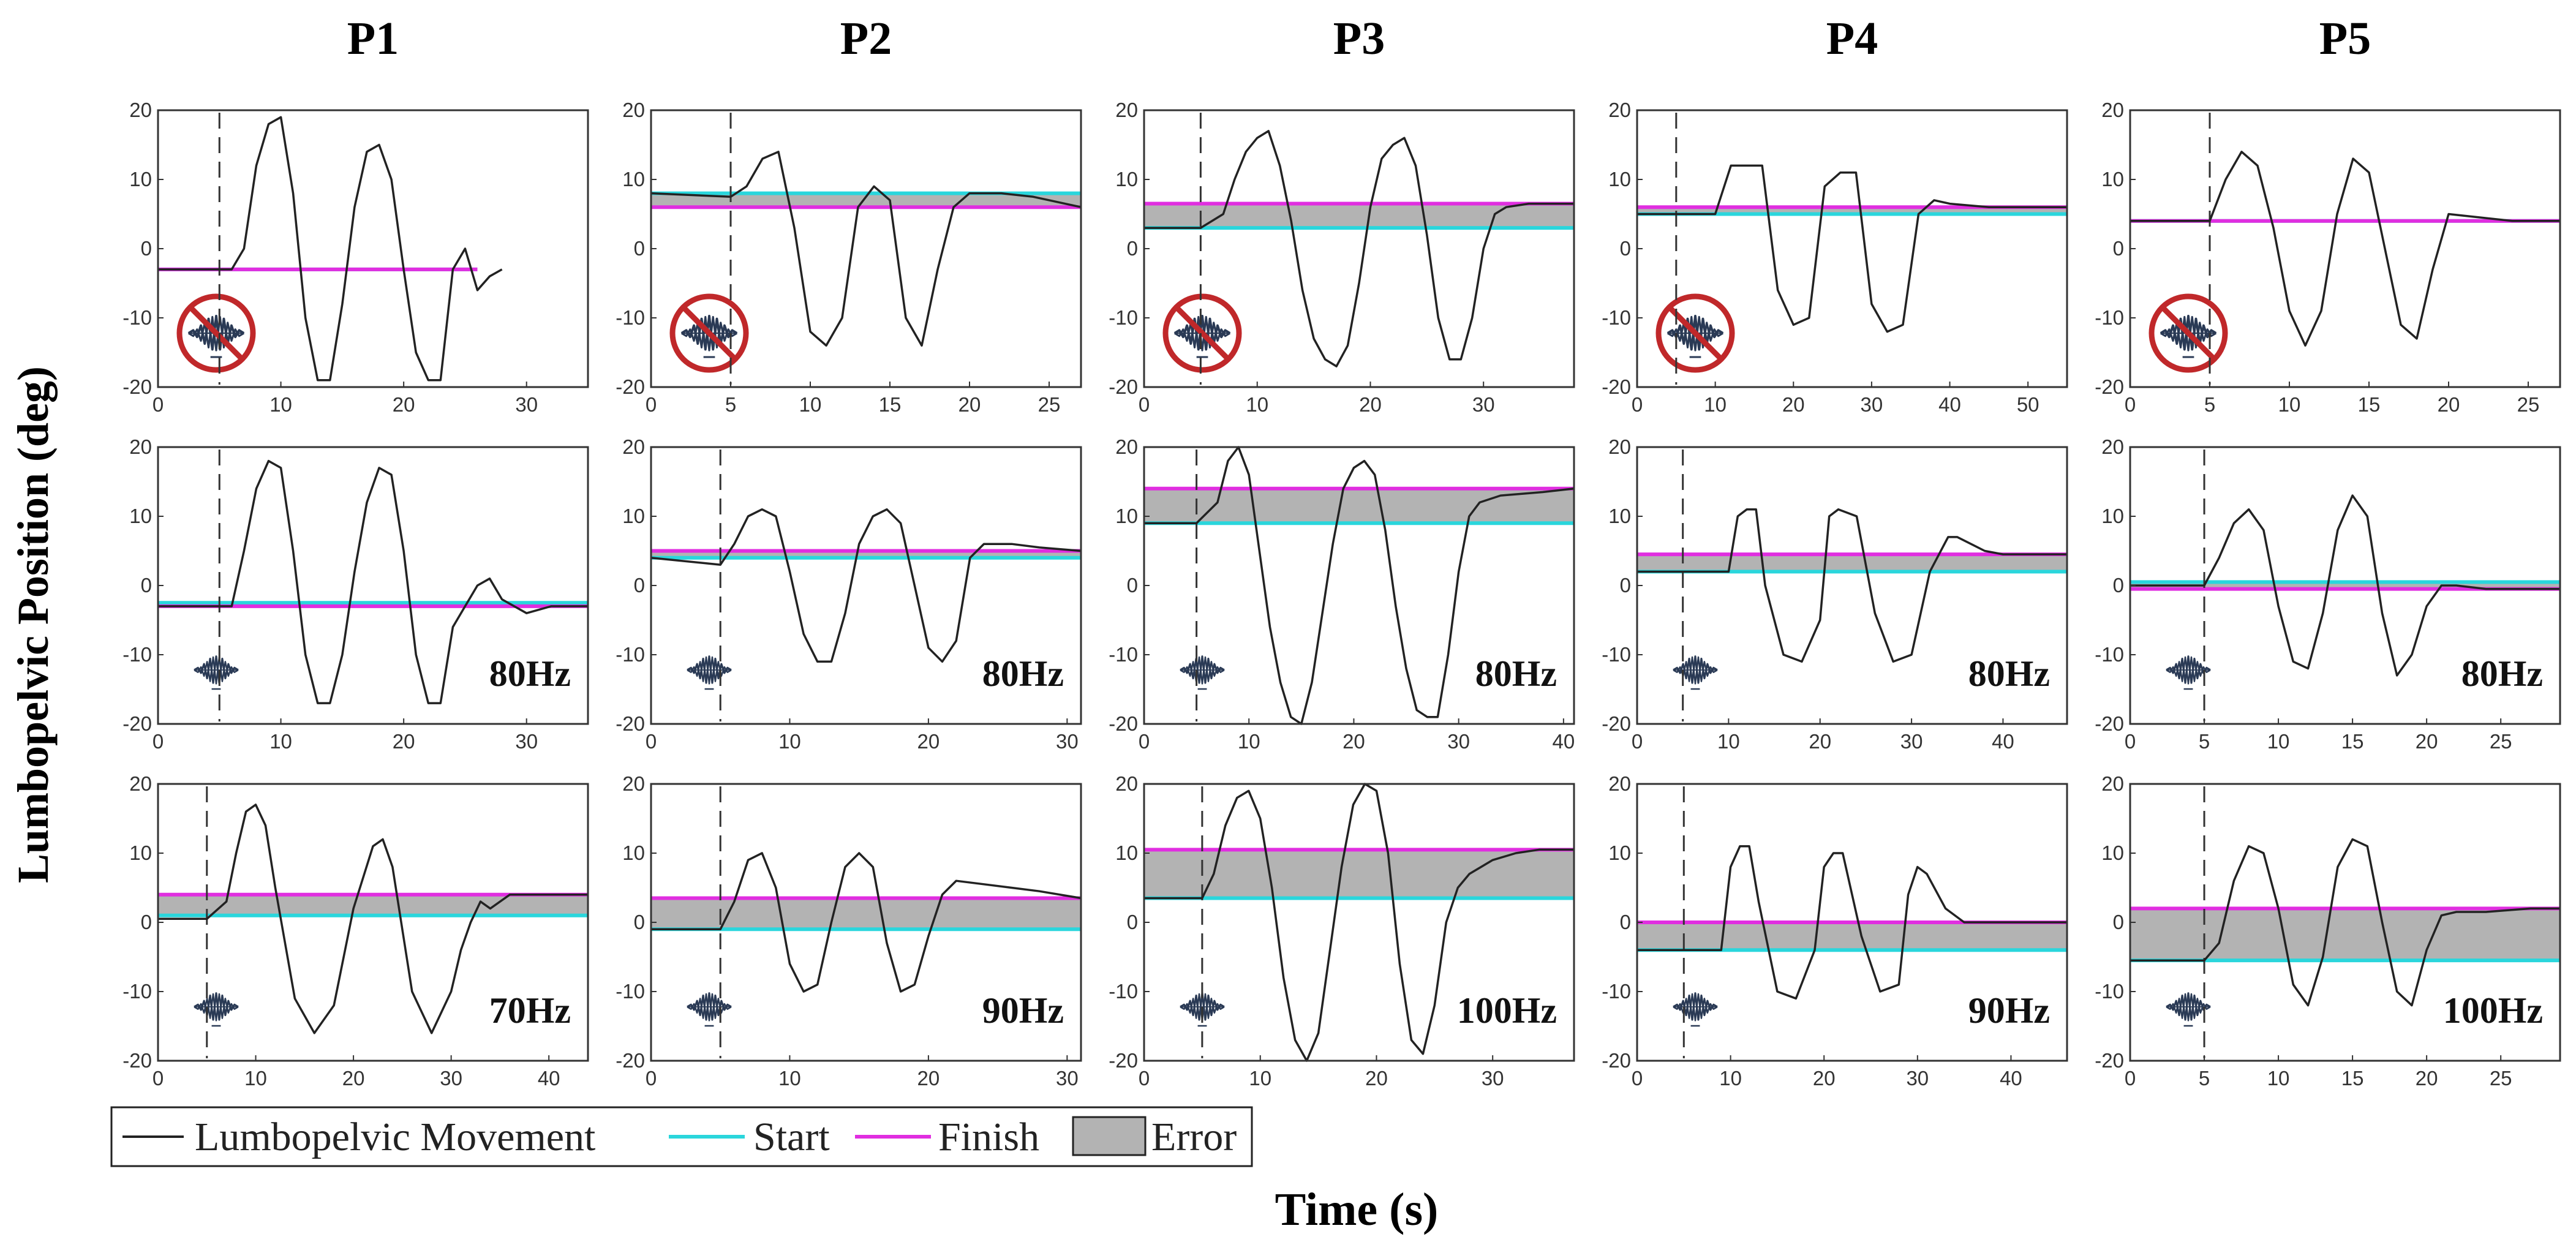 This screenshot has height=1250, width=2576. What do you see at coordinates (1357, 1209) in the screenshot?
I see `x-axis-label: Time (s)` at bounding box center [1357, 1209].